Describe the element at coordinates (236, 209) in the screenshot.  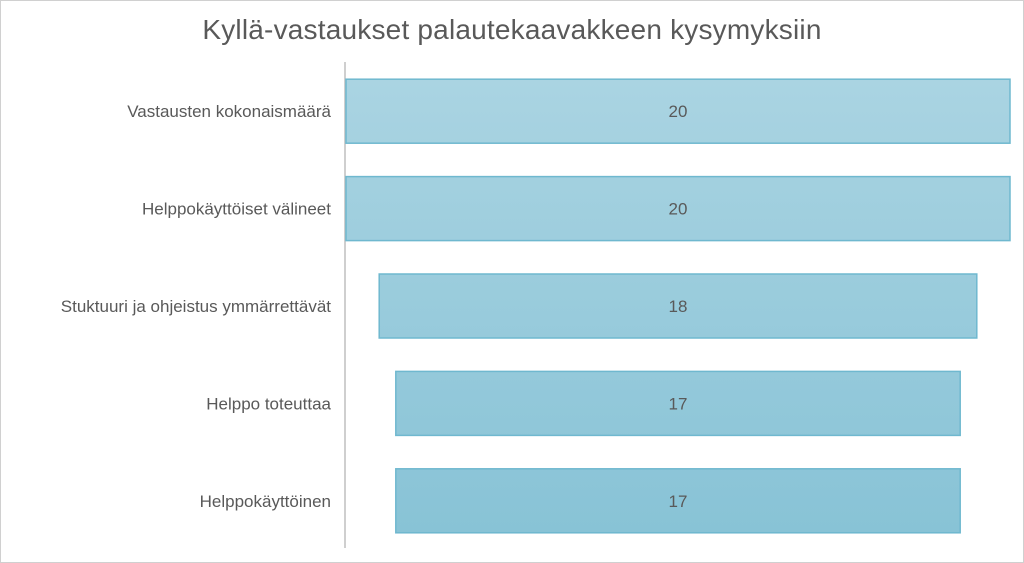
I see `category-label: Helppokäyttöiset välineet` at that location.